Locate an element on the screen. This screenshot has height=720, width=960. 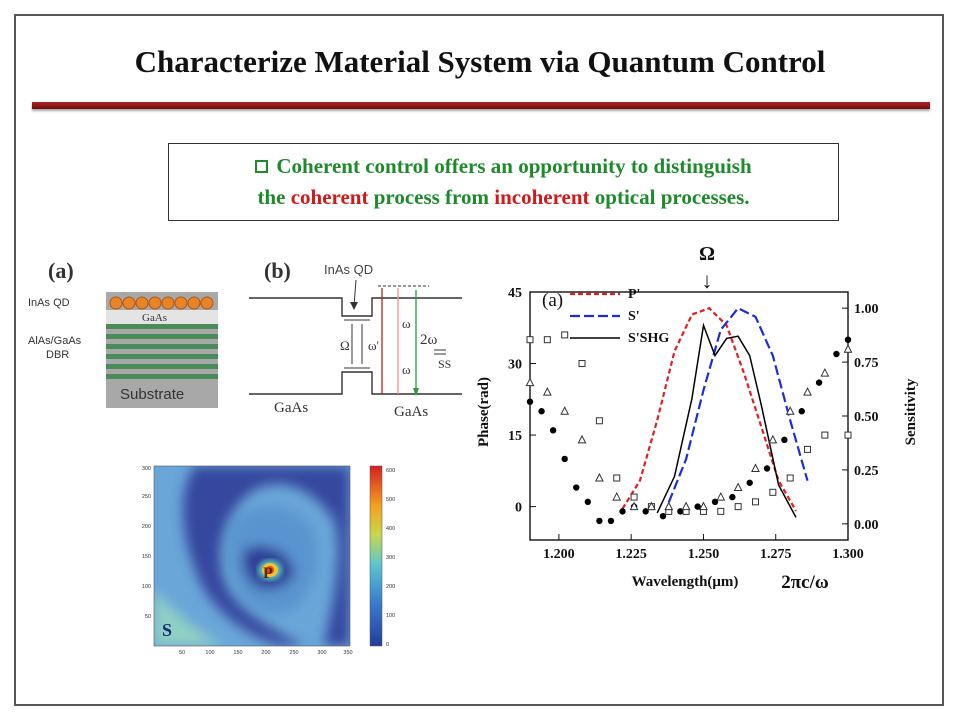
callout-line2-pre: the is located at coordinates (271, 197).